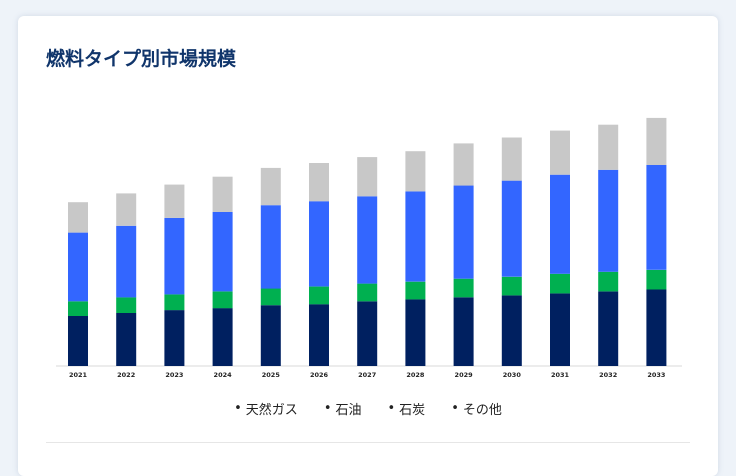  Describe the element at coordinates (126, 375) in the screenshot. I see `x-tick-label: 2022` at that location.